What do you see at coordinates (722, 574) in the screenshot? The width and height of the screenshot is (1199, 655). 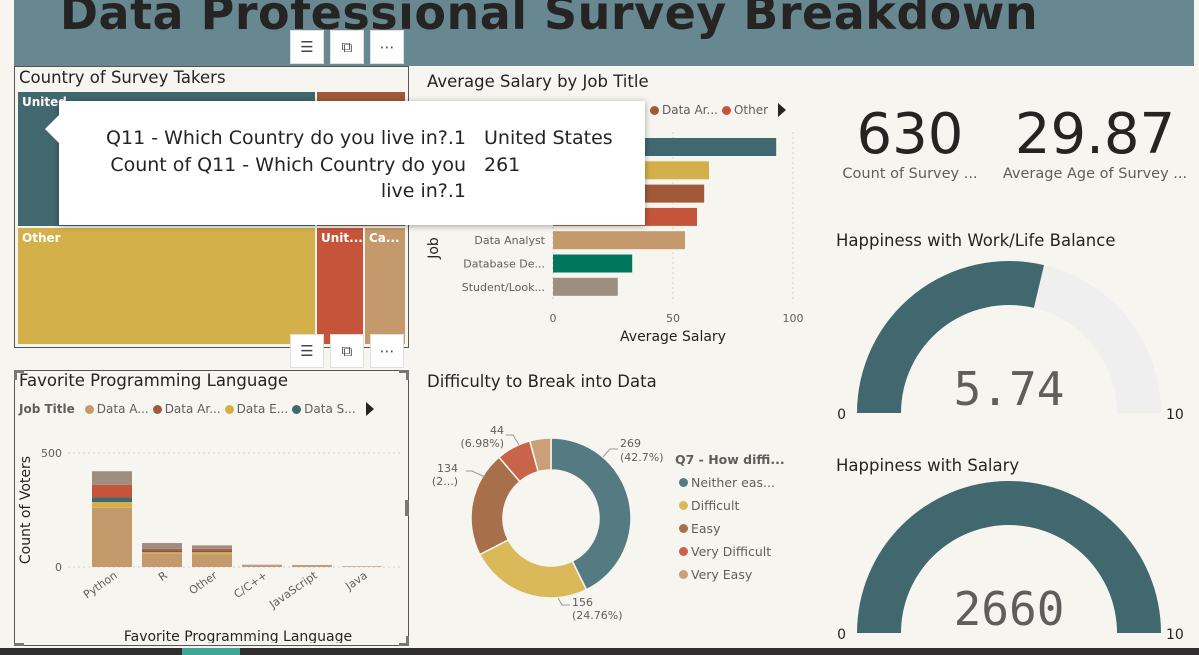 I see `legend-label: Very Easy` at bounding box center [722, 574].